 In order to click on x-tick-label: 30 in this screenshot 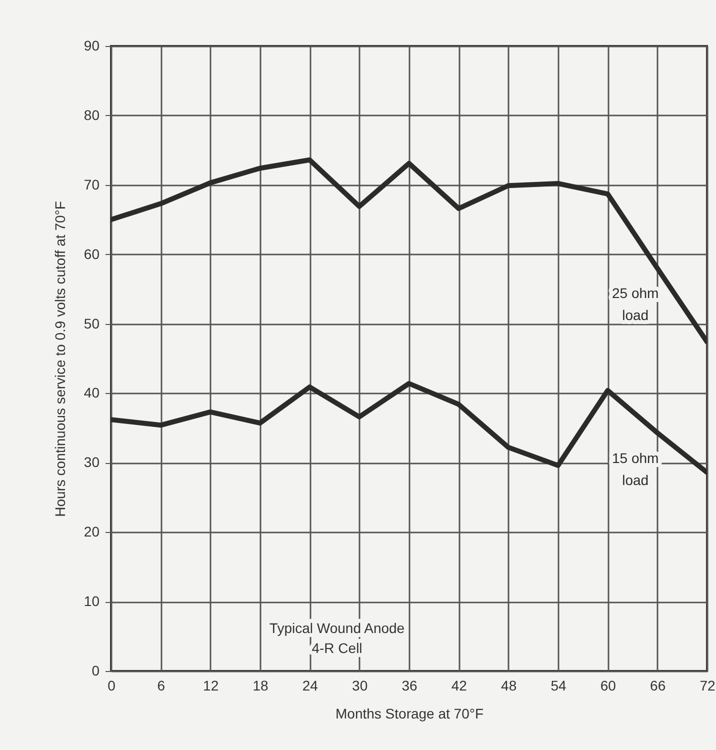, I will do `click(360, 686)`.